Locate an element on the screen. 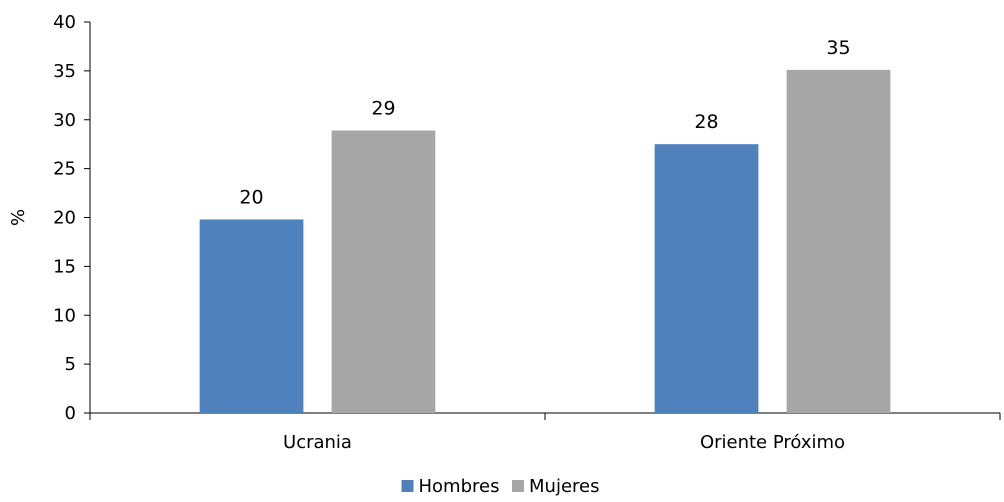 This screenshot has height=502, width=1004. legend-label: Mujeres is located at coordinates (564, 486).